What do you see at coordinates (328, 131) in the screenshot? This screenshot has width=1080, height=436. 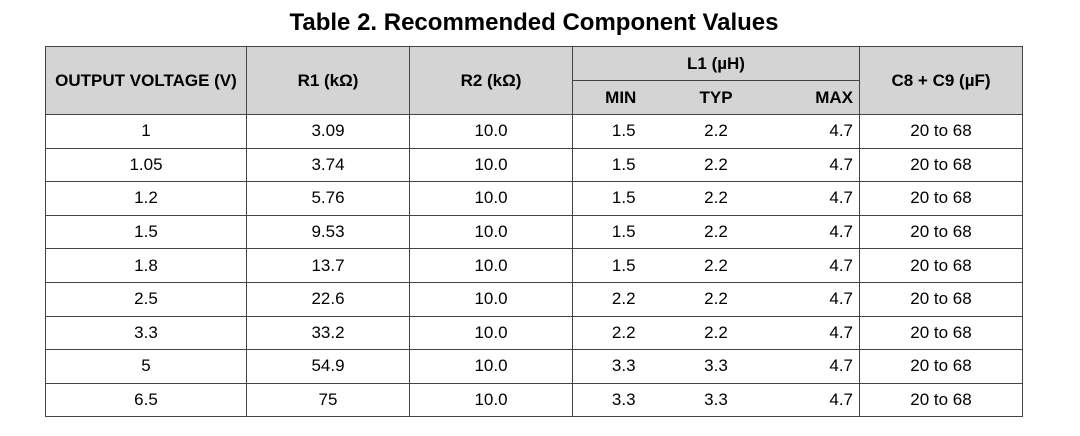 I see `cell-r1: 3.09` at bounding box center [328, 131].